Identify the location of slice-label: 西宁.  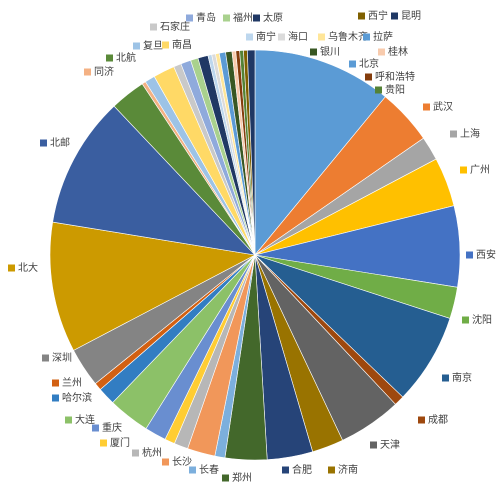
(378, 15).